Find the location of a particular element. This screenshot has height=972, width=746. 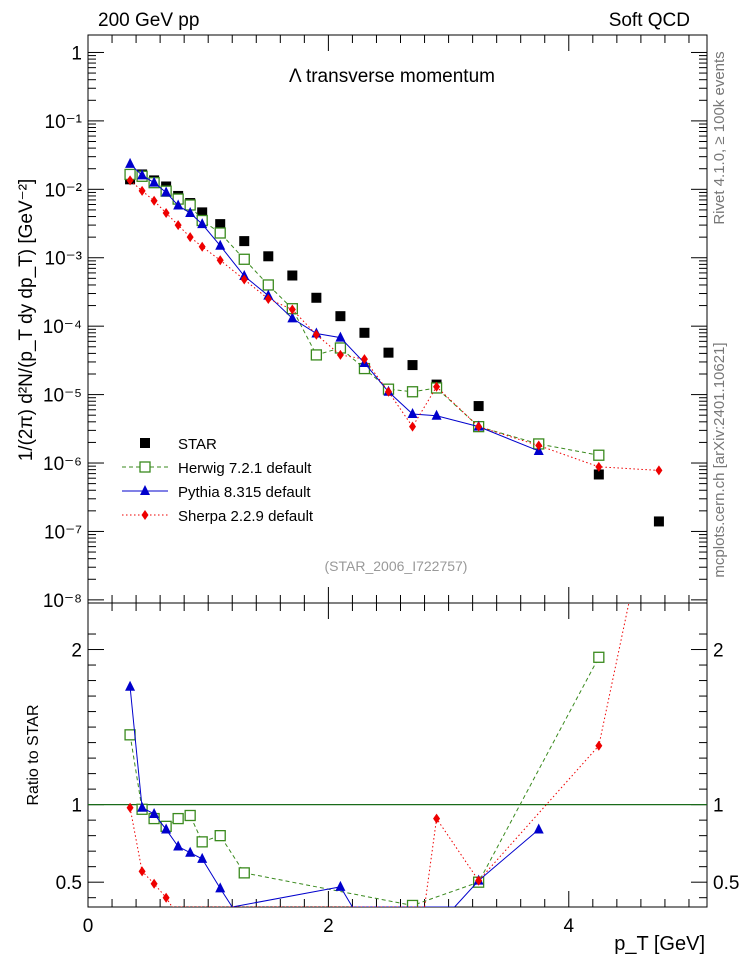

main-y-tick-label: 10⁻² is located at coordinates (64, 190).